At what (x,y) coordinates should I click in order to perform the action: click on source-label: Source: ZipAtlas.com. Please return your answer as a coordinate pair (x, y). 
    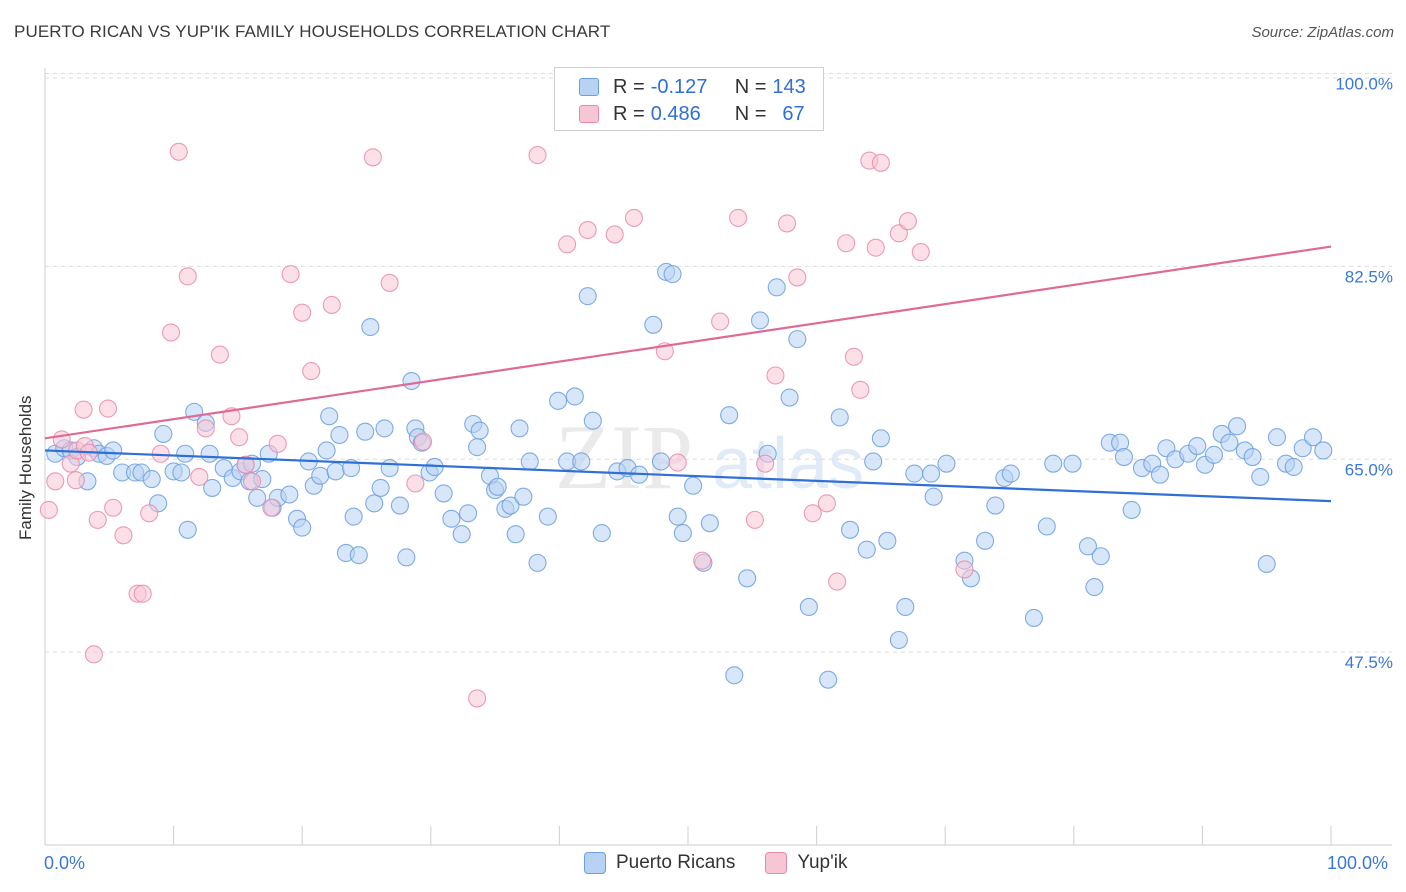
    Looking at the image, I should click on (1322, 32).